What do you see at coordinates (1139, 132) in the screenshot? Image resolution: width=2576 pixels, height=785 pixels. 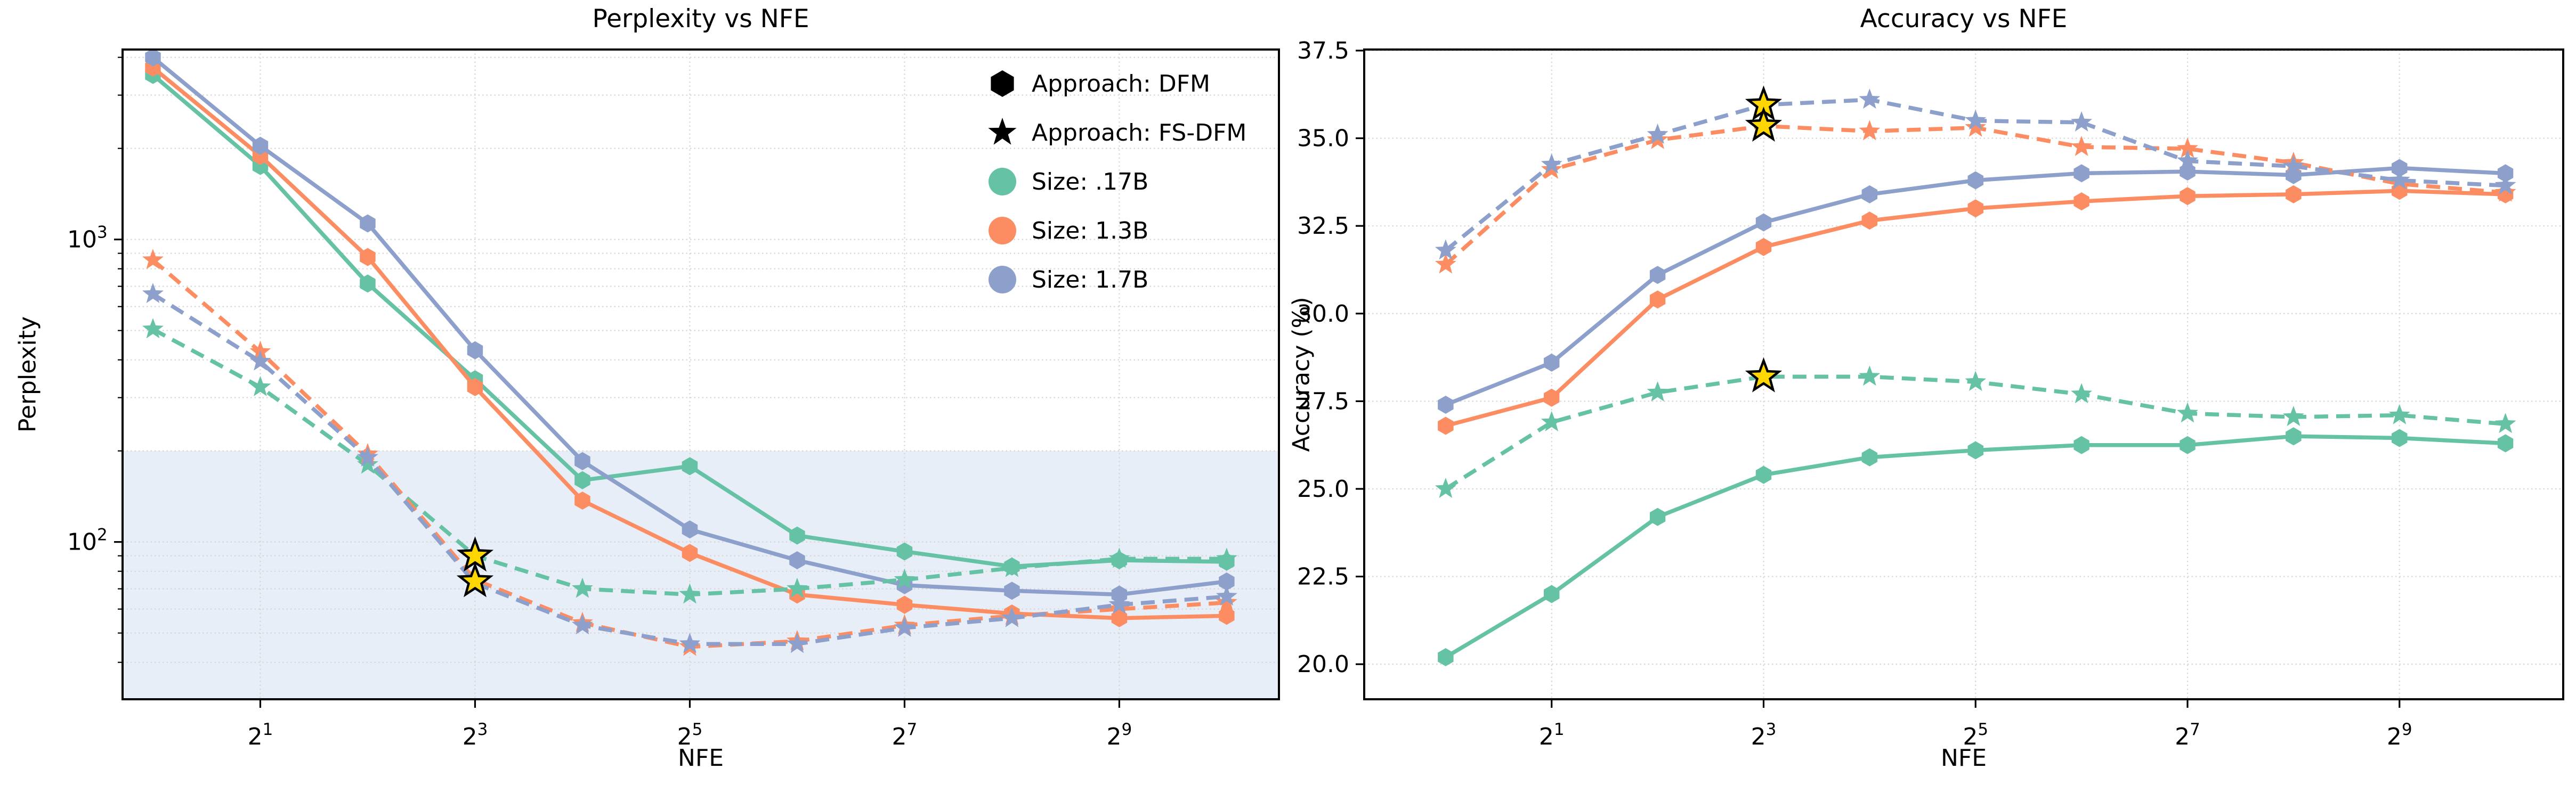 I see `legend-item-label: Approach: FS-DFM` at bounding box center [1139, 132].